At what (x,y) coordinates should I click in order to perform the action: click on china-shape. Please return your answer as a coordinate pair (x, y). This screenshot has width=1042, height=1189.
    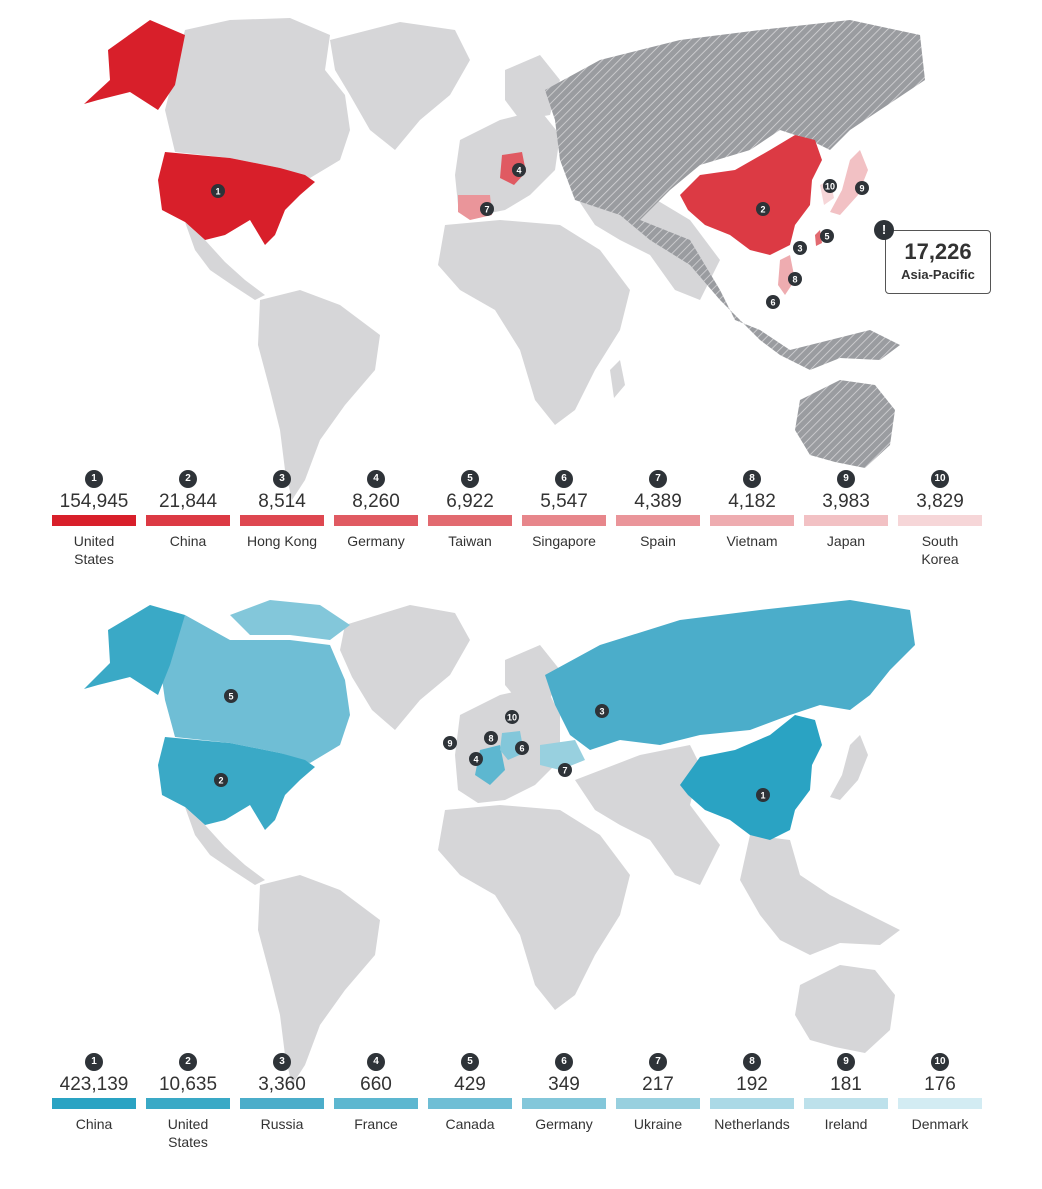
    Looking at the image, I should click on (751, 195).